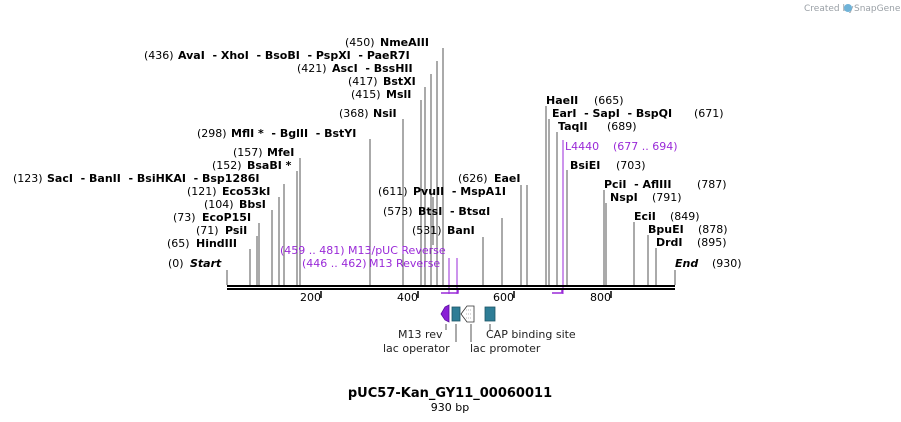 Image resolution: width=901 pixels, height=422 pixels. I want to click on axis-tick-label: 800, so click(600, 297).